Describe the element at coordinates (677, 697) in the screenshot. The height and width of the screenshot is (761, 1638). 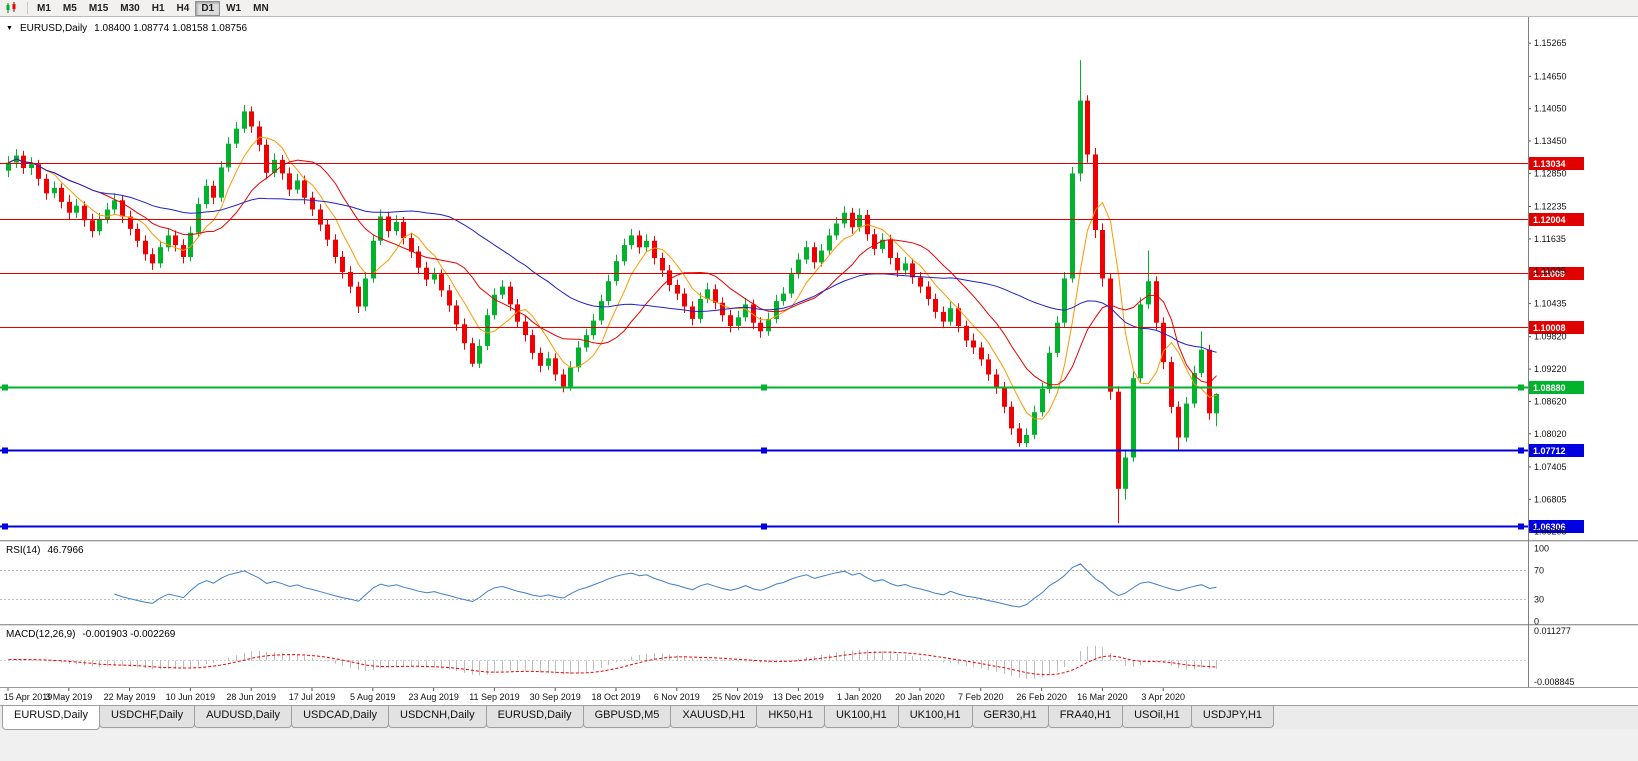
I see `date-axis-label: 6 Nov 2019` at that location.